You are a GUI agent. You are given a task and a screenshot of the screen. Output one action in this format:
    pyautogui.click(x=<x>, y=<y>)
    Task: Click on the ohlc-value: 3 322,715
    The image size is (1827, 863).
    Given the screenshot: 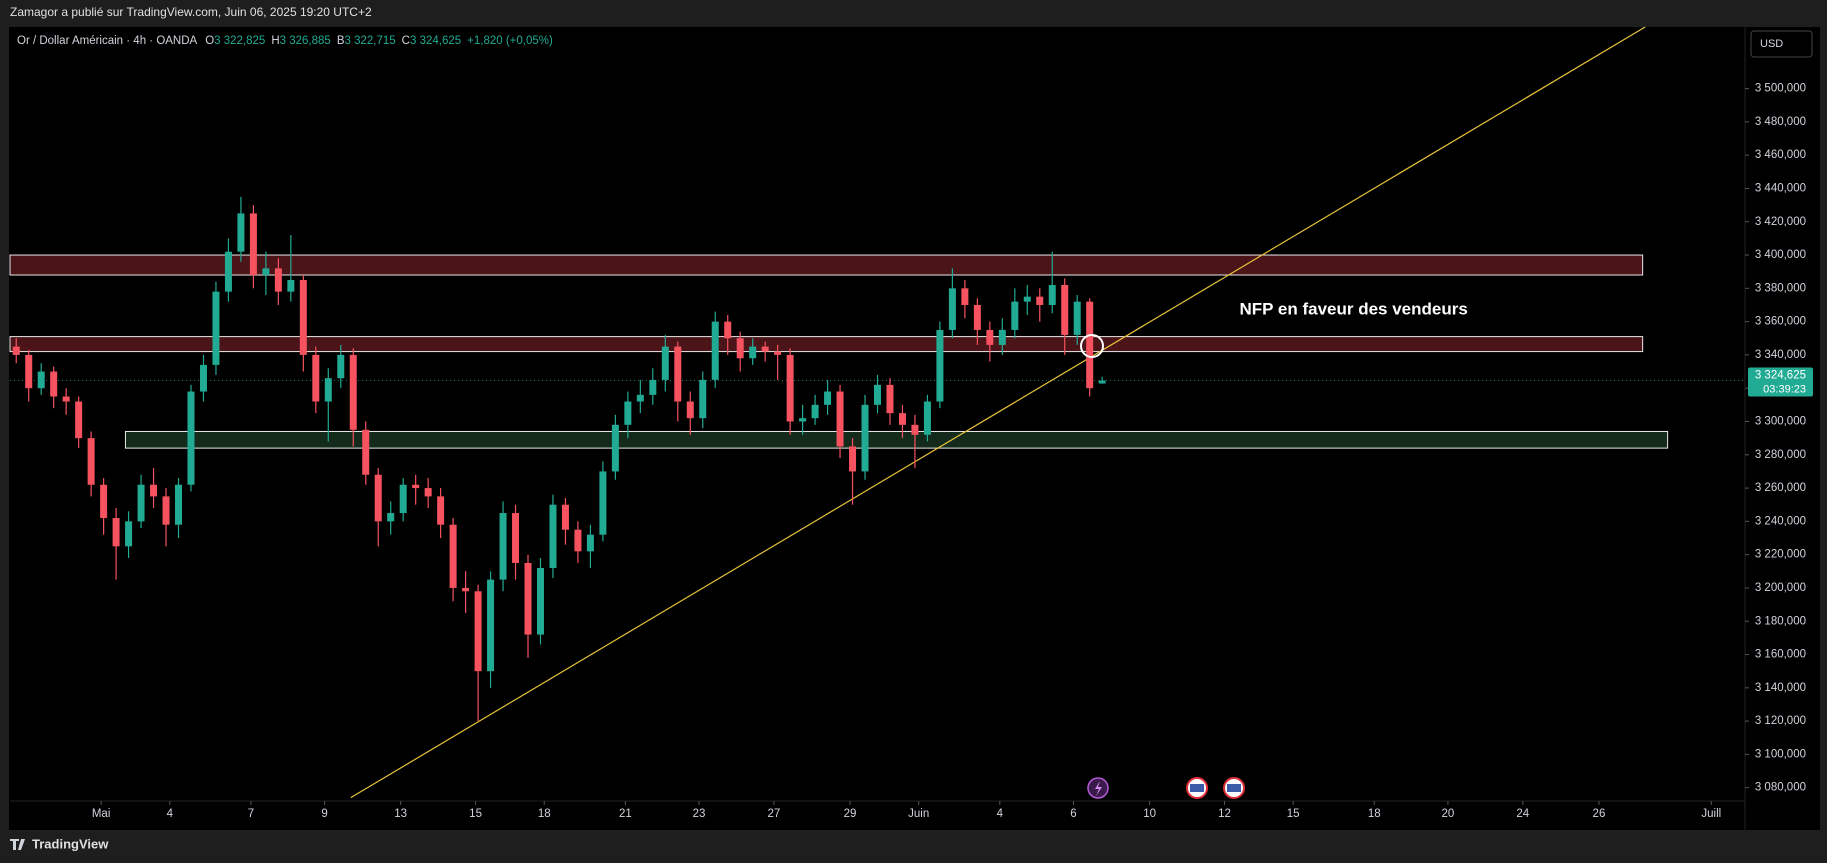 What is the action you would take?
    pyautogui.click(x=370, y=41)
    